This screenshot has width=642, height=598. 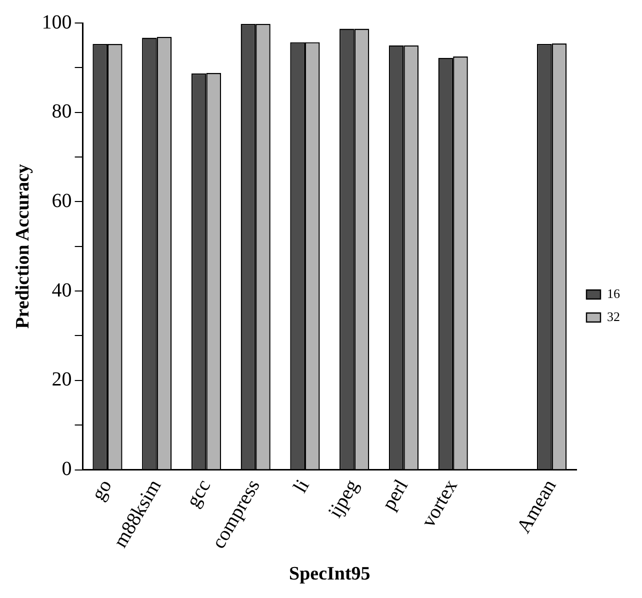 I want to click on y-tick-label: 20, so click(x=62, y=379).